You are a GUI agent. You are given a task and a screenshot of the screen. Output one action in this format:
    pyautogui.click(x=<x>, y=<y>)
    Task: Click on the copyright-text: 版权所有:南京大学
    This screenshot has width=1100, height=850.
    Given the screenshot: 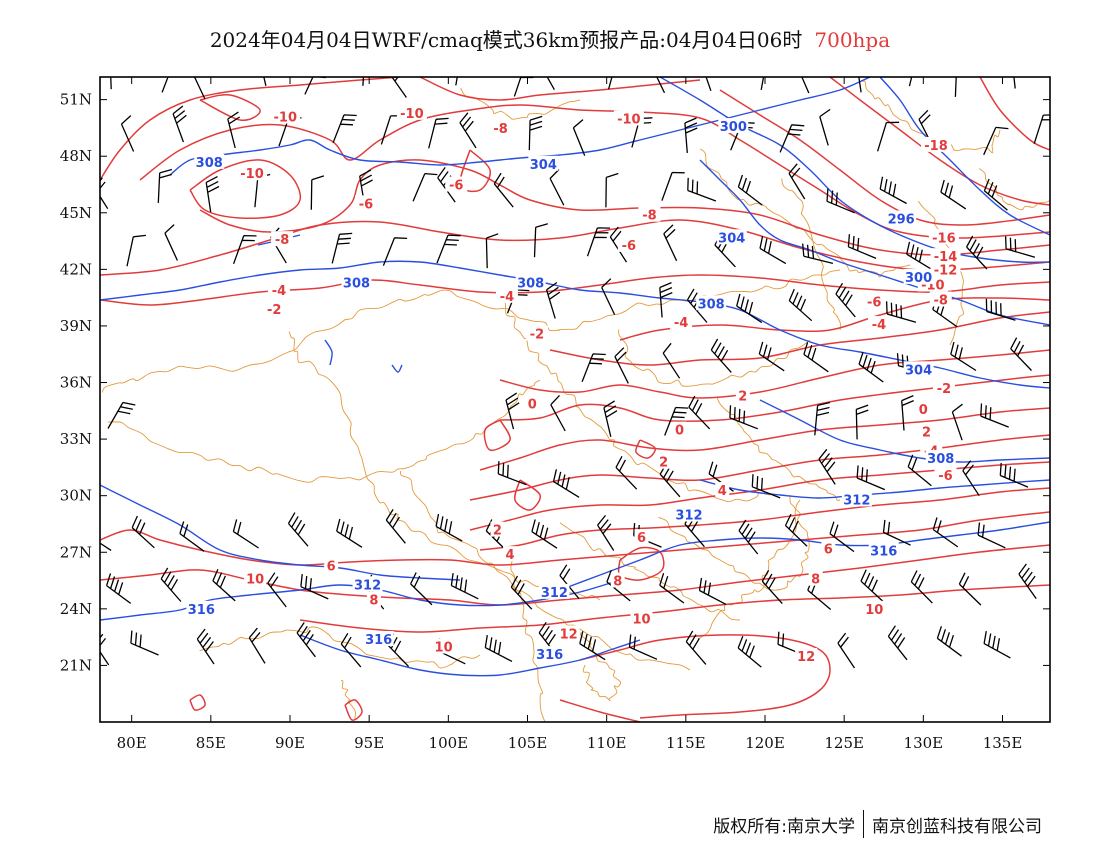 What is the action you would take?
    pyautogui.click(x=784, y=827)
    